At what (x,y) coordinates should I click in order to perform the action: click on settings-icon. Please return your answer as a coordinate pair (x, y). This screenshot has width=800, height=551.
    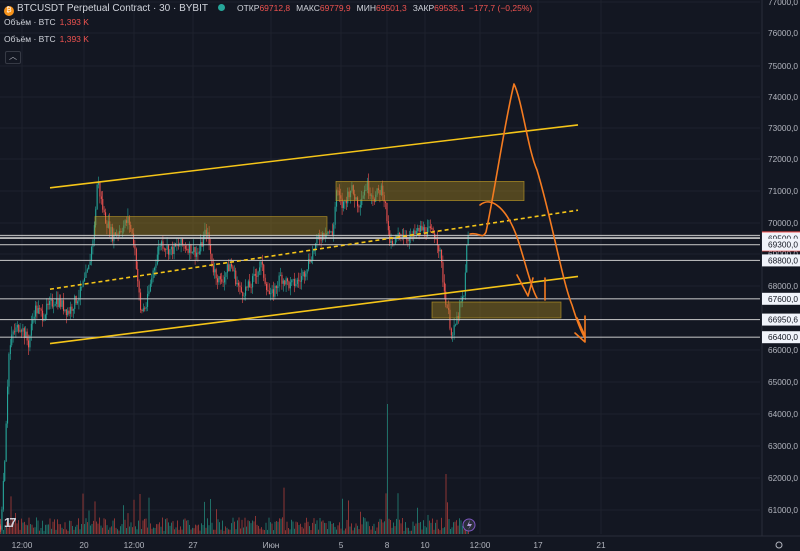
    Looking at the image, I should click on (779, 545).